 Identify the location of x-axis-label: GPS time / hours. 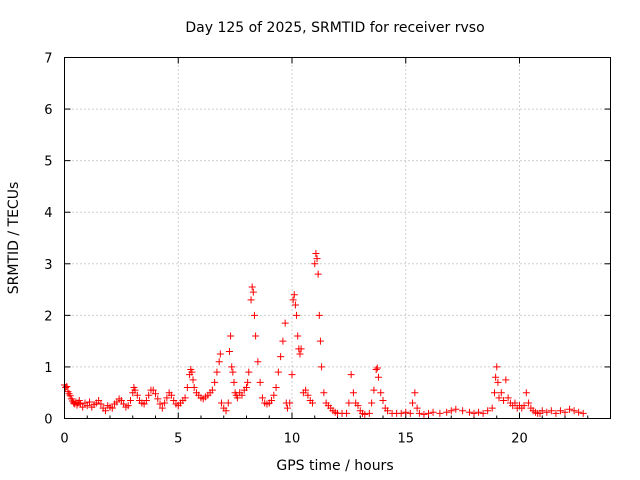
(334, 466).